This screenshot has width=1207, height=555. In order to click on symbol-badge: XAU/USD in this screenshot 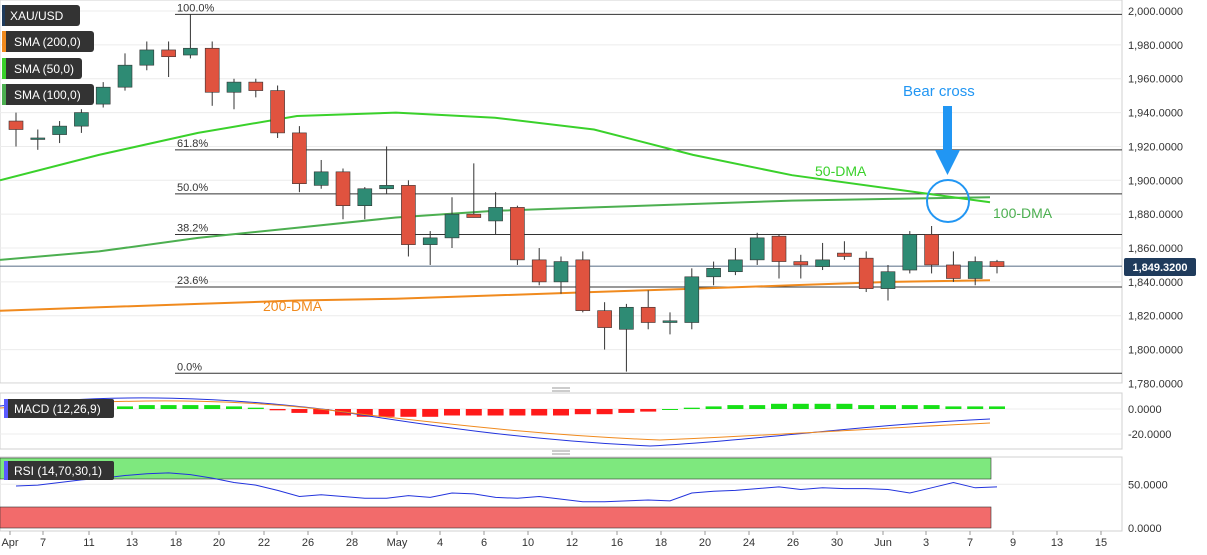, I will do `click(41, 15)`.